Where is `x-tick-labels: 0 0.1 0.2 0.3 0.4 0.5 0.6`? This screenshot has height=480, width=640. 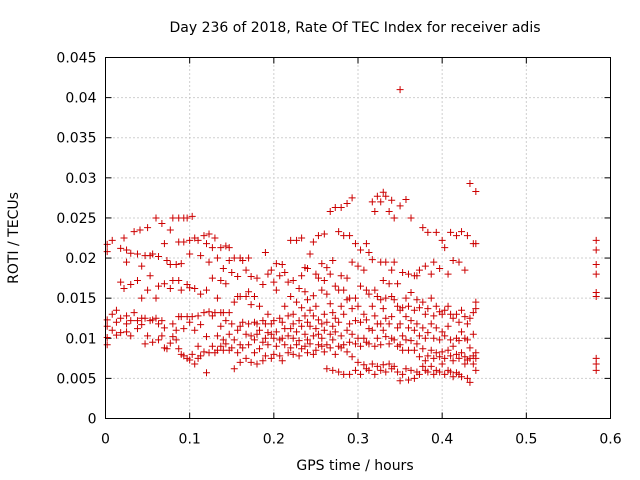
x-tick-labels: 0 0.1 0.2 0.3 0.4 0.5 0.6 is located at coordinates (361, 440).